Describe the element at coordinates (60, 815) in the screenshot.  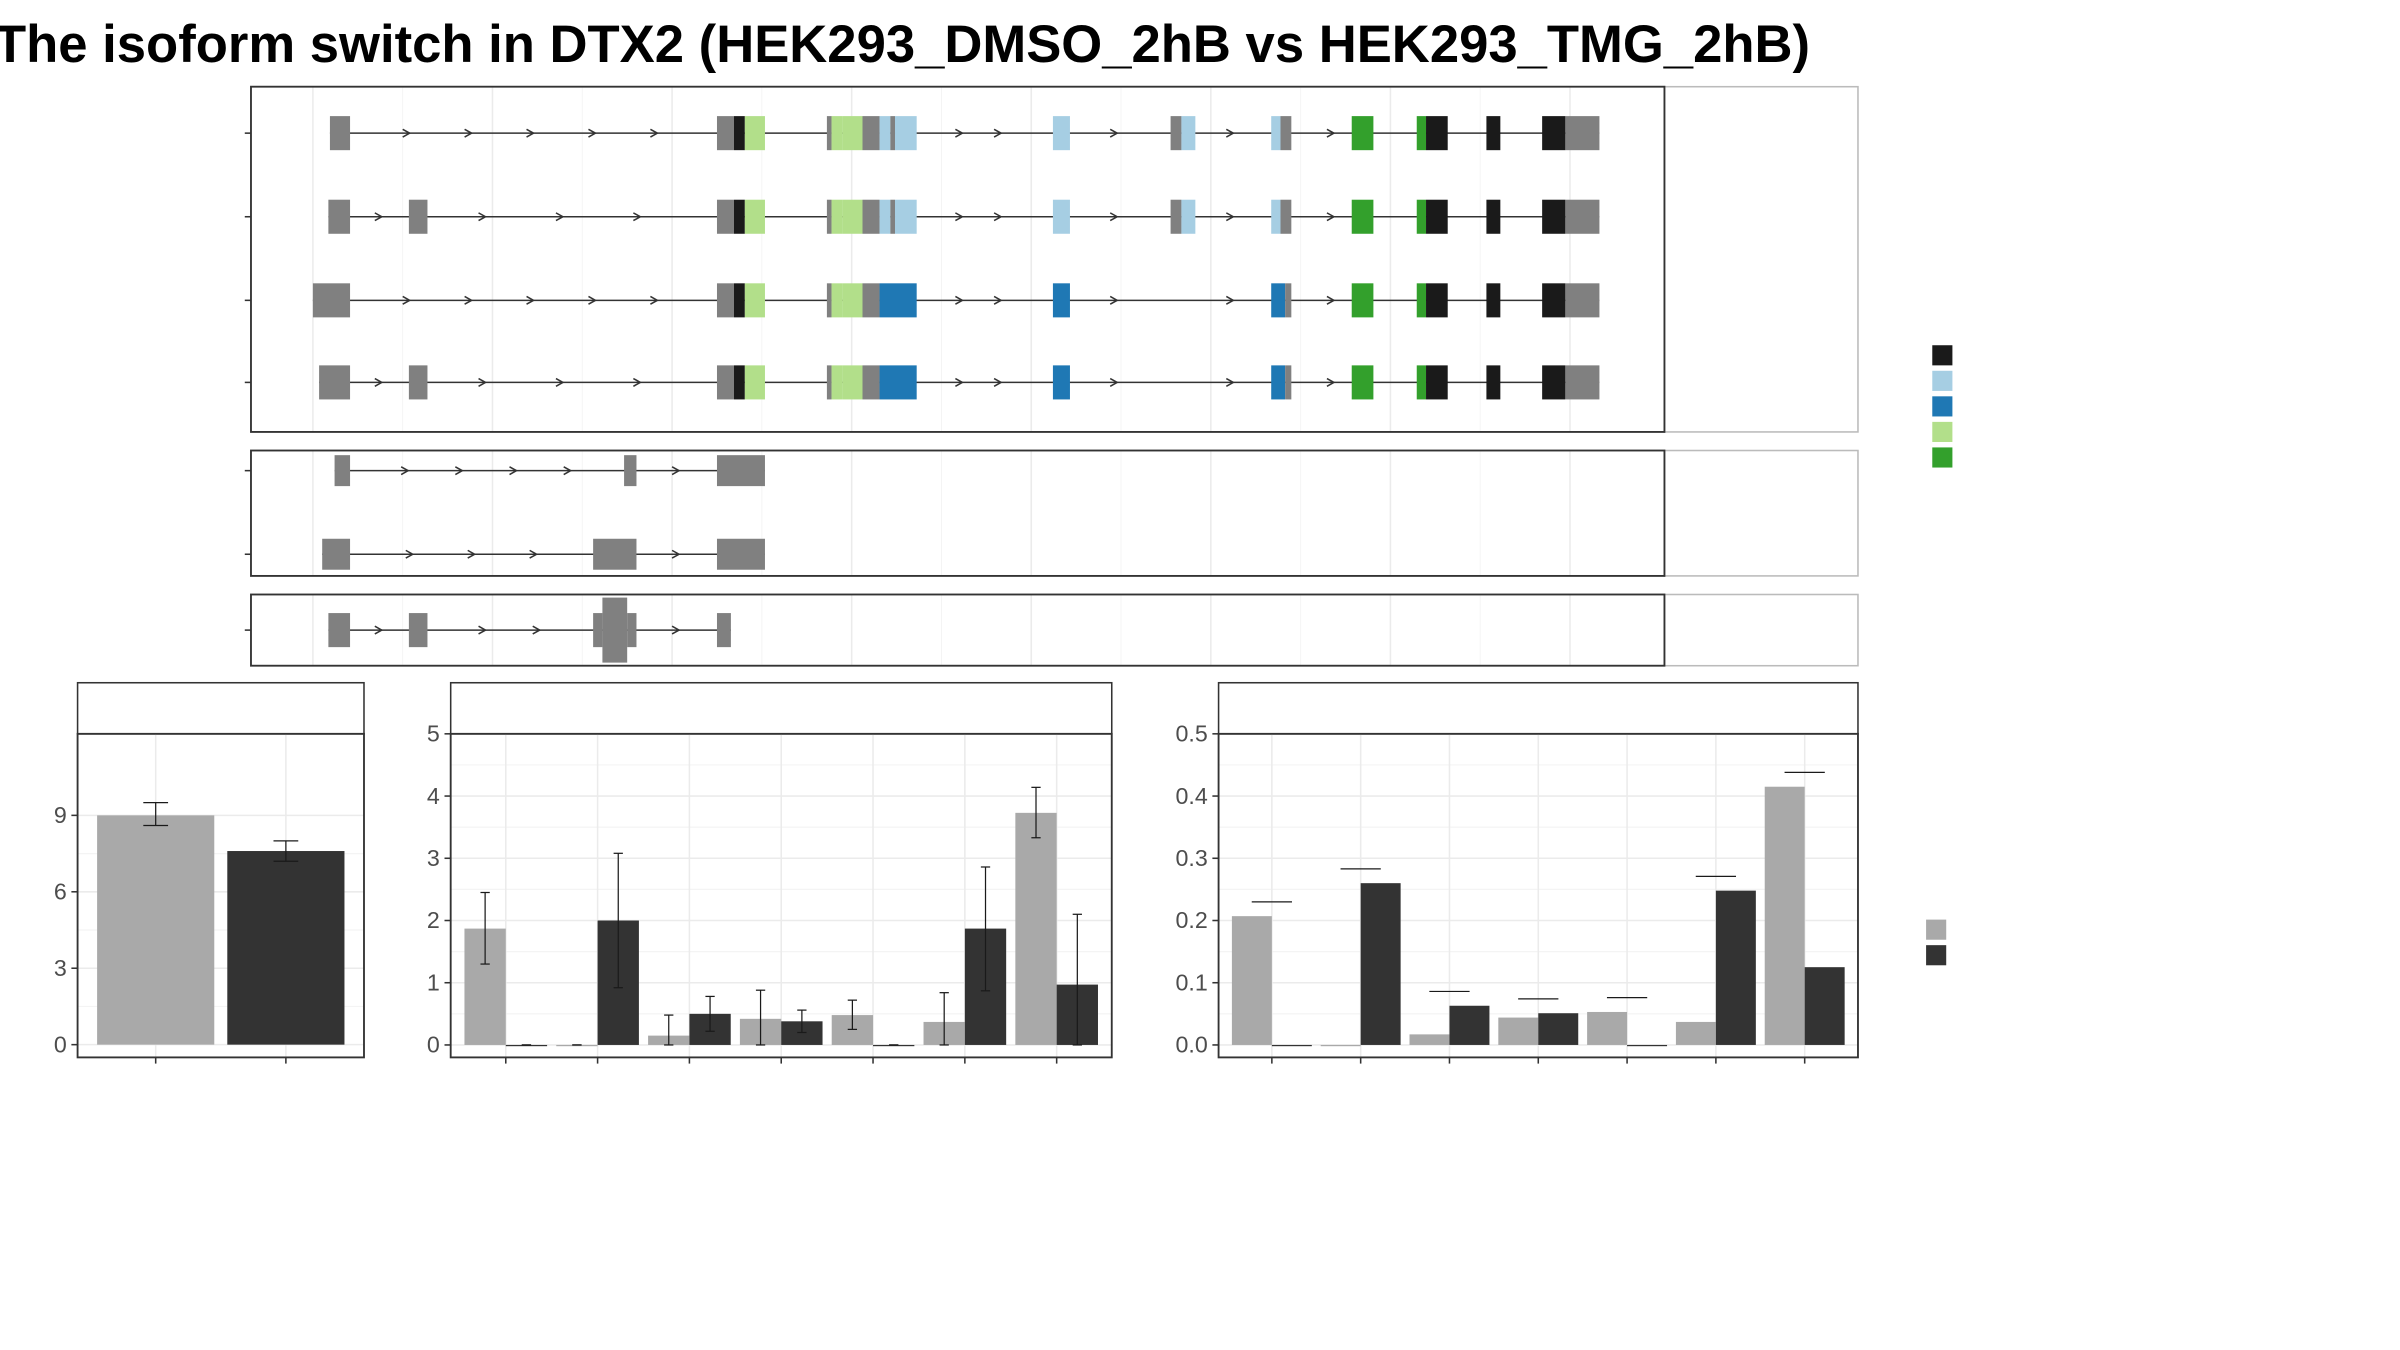
I see `y-tick-label: 9` at that location.